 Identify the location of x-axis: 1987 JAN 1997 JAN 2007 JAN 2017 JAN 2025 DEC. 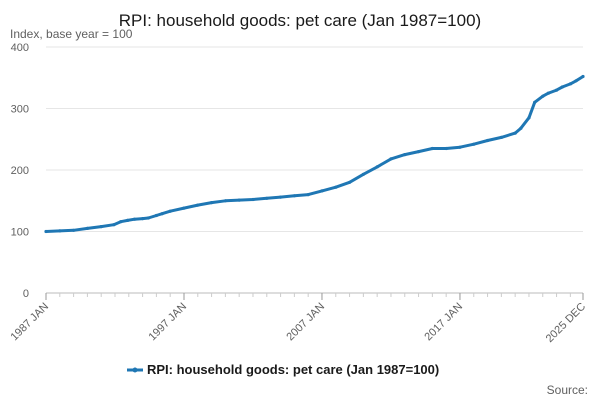
(298, 318).